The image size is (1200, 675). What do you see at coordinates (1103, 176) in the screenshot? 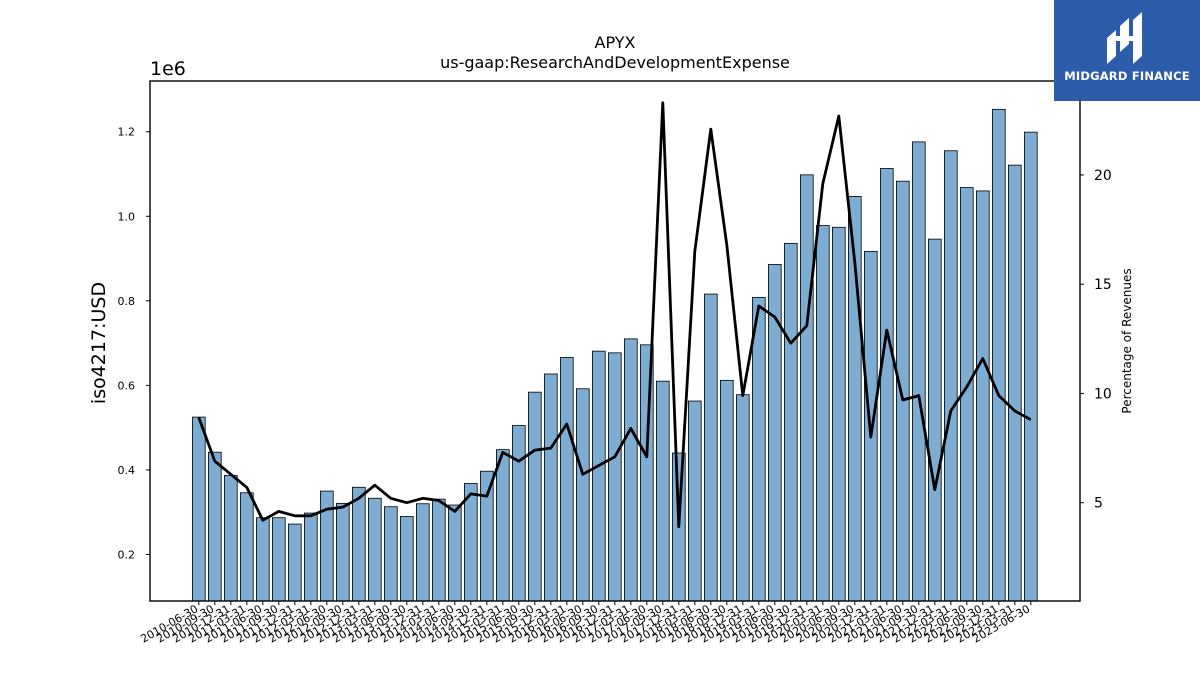
I see `y2-tick-label: 20` at bounding box center [1103, 176].